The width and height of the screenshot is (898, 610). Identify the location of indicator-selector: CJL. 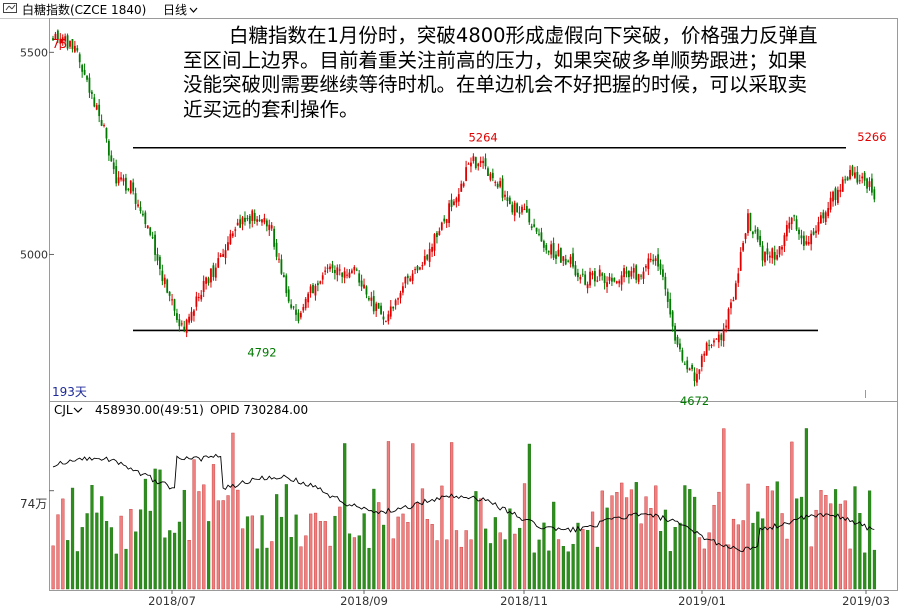
(68, 410).